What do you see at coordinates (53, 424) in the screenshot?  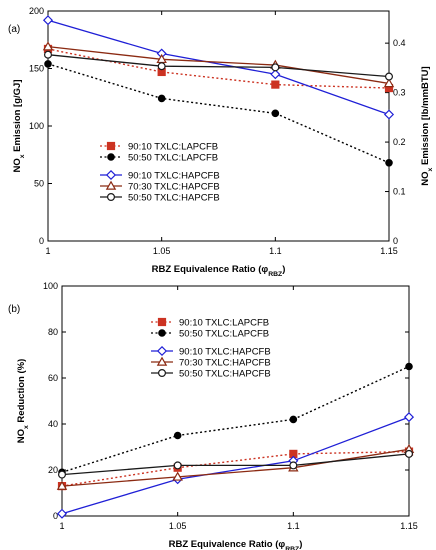 I see `y-tick-label: 40` at bounding box center [53, 424].